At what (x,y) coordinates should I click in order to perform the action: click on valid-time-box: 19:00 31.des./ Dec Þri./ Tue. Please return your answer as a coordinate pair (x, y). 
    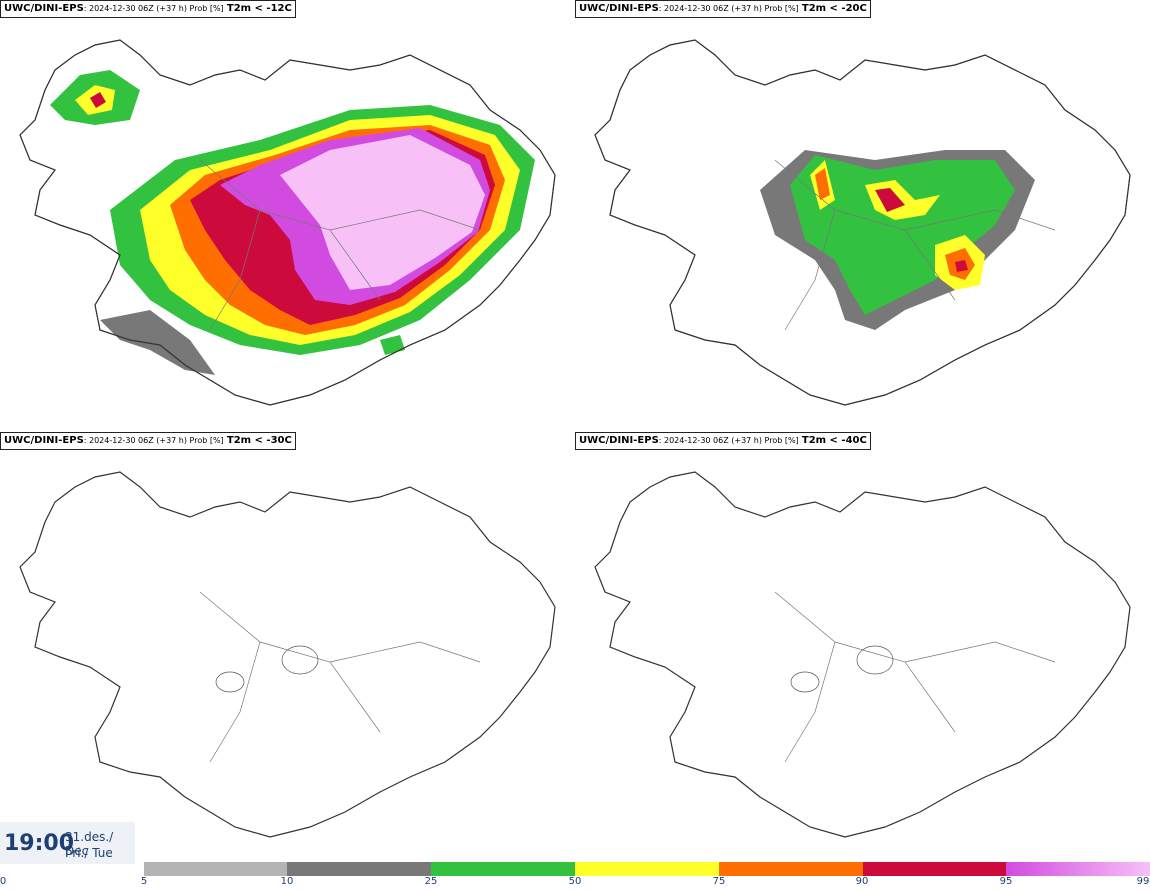
    Looking at the image, I should click on (67, 843).